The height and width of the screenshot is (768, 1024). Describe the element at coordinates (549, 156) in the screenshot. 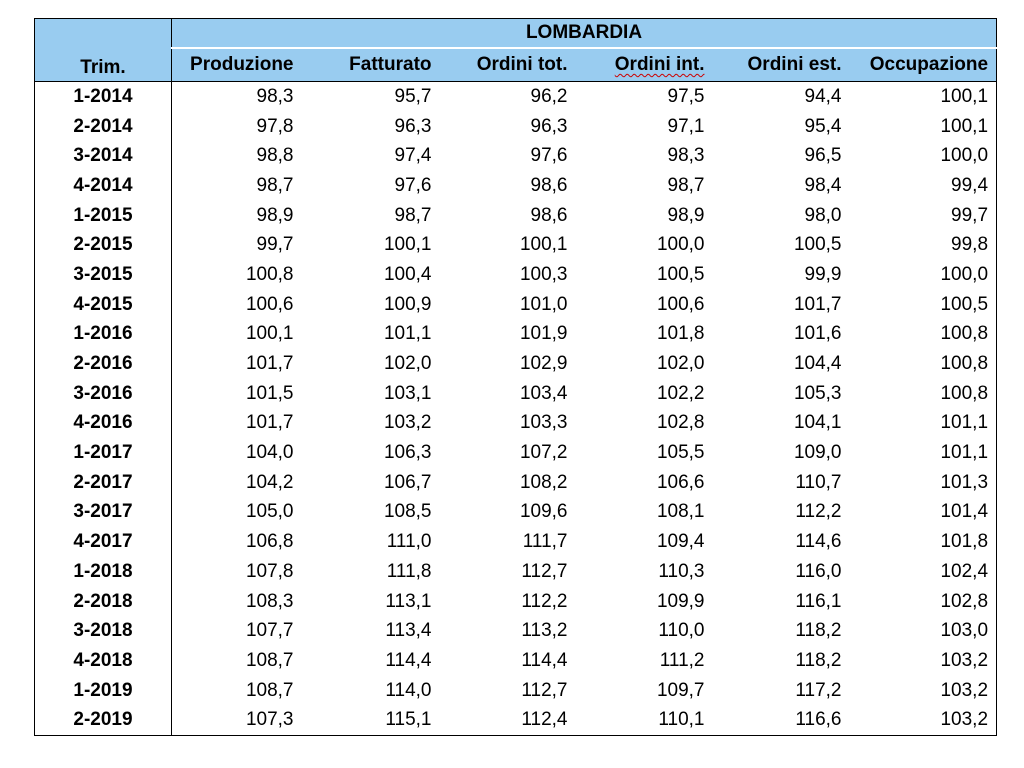

I see `cell-ordini-tot: 97,6` at that location.